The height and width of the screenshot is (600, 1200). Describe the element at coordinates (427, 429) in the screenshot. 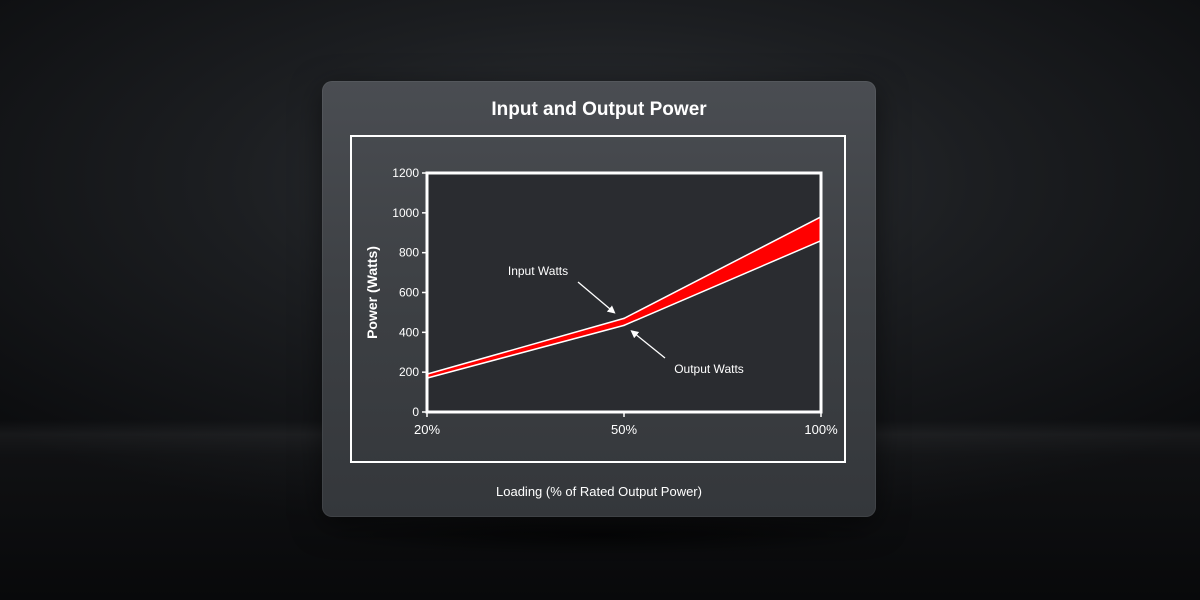

I see `x-tick-label: 20%` at that location.